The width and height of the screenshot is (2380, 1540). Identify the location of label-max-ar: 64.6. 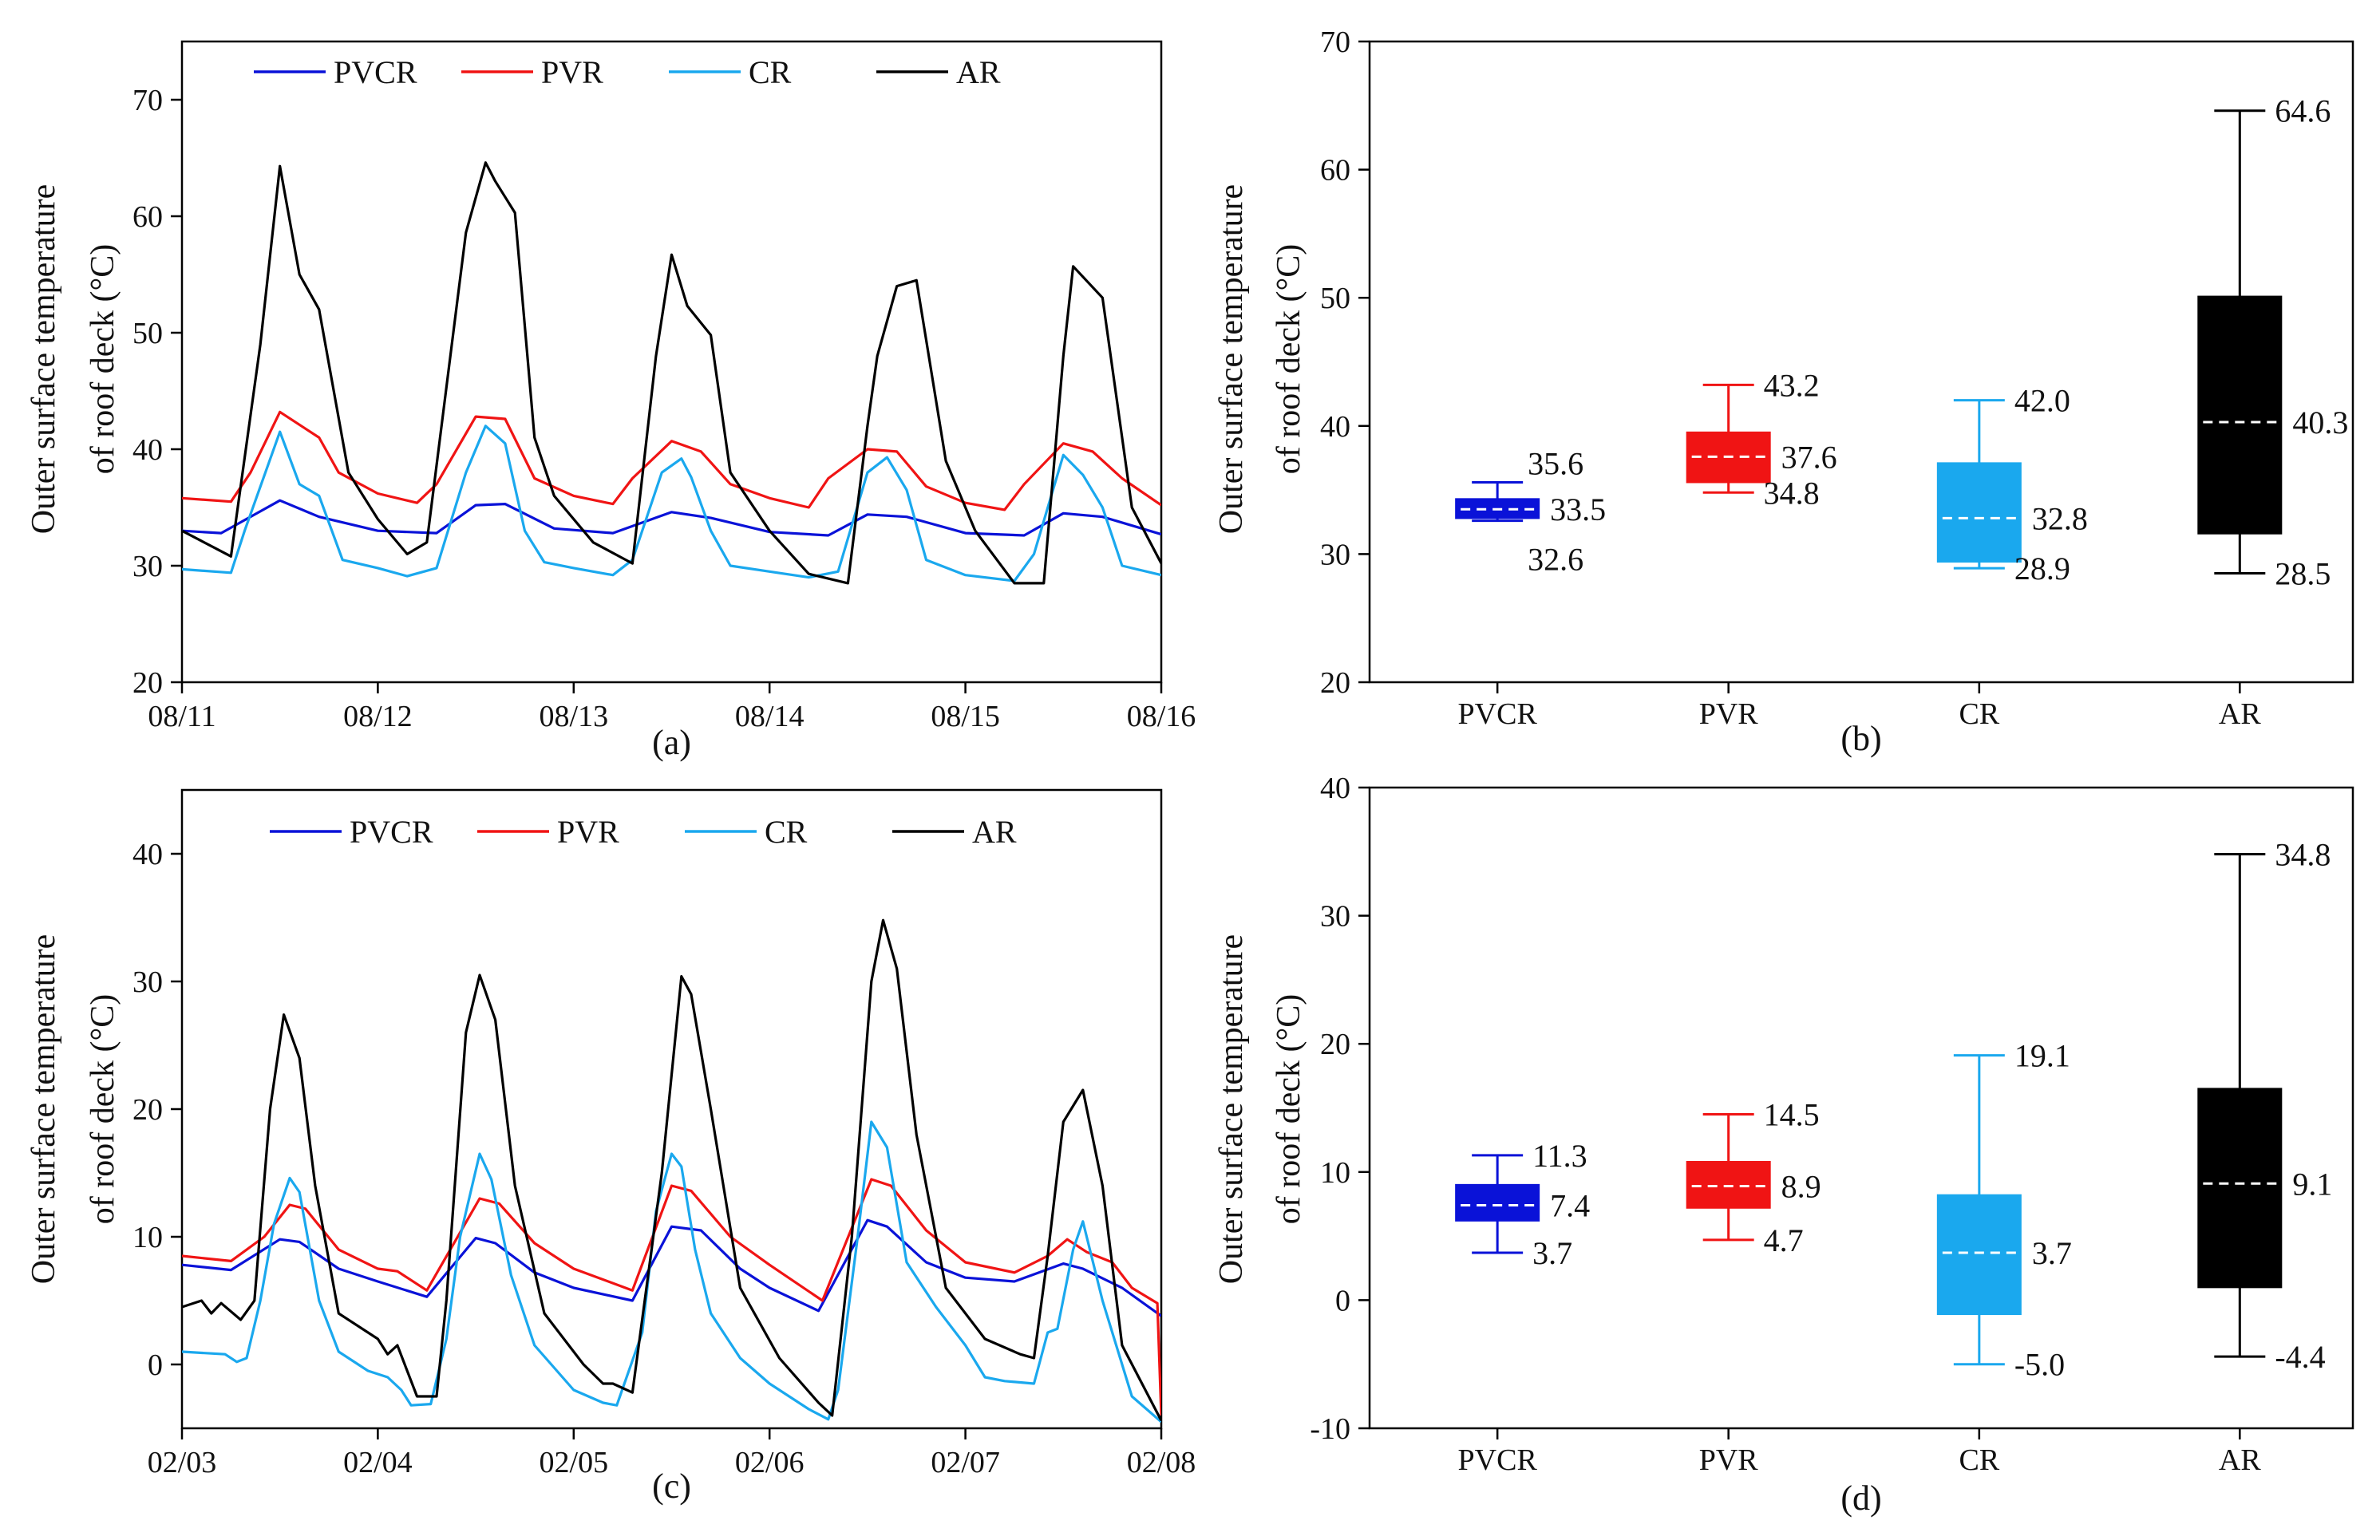
(2303, 111).